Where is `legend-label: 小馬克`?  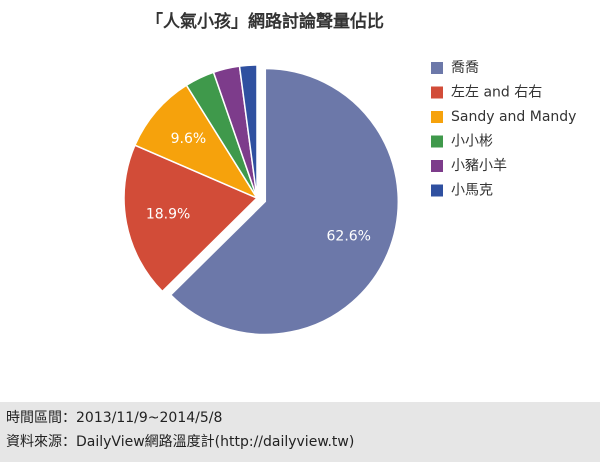 legend-label: 小馬克 is located at coordinates (472, 191).